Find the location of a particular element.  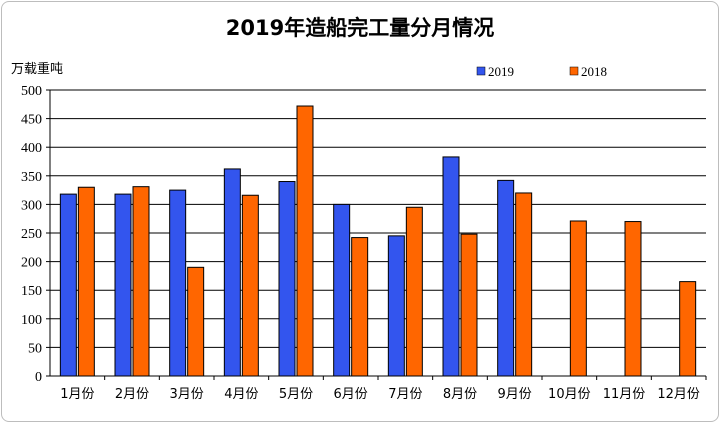

x-tick-label-1: 1月份 is located at coordinates (77, 394).